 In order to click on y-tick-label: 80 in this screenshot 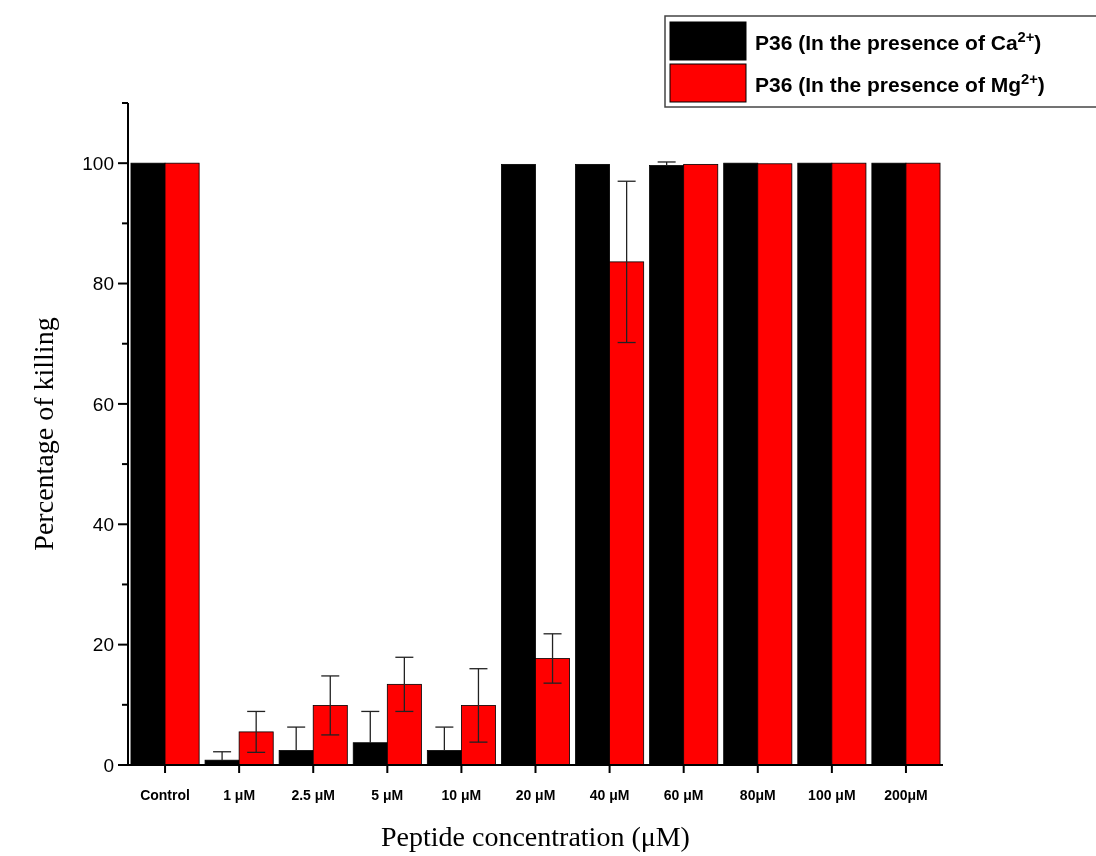, I will do `click(103, 284)`.